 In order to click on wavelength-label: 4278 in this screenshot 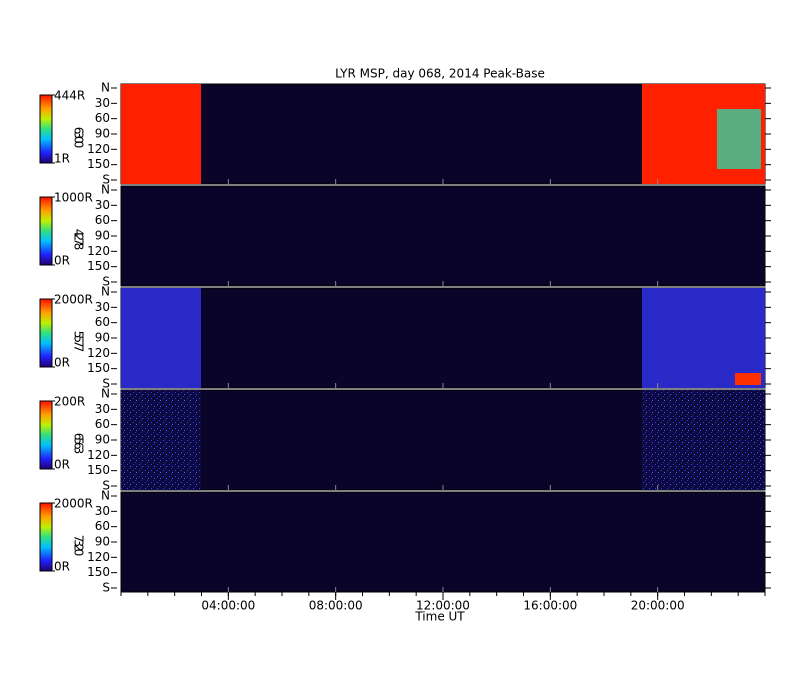, I will do `click(79, 239)`.